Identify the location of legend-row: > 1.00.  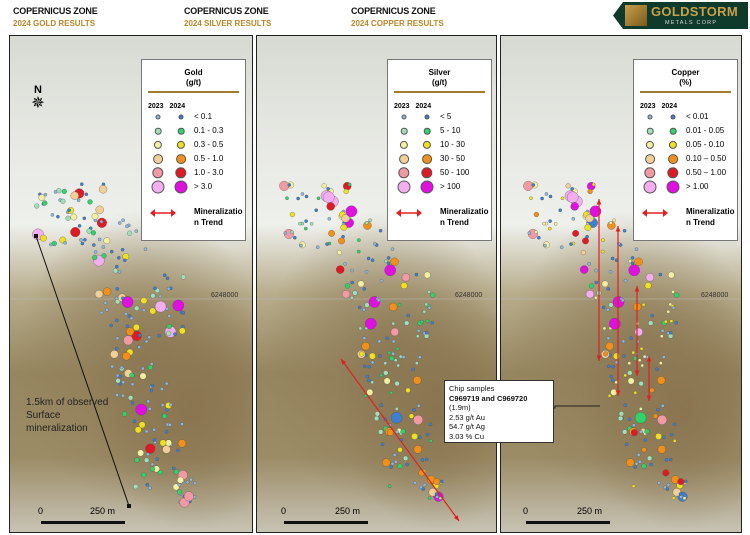
(685, 187).